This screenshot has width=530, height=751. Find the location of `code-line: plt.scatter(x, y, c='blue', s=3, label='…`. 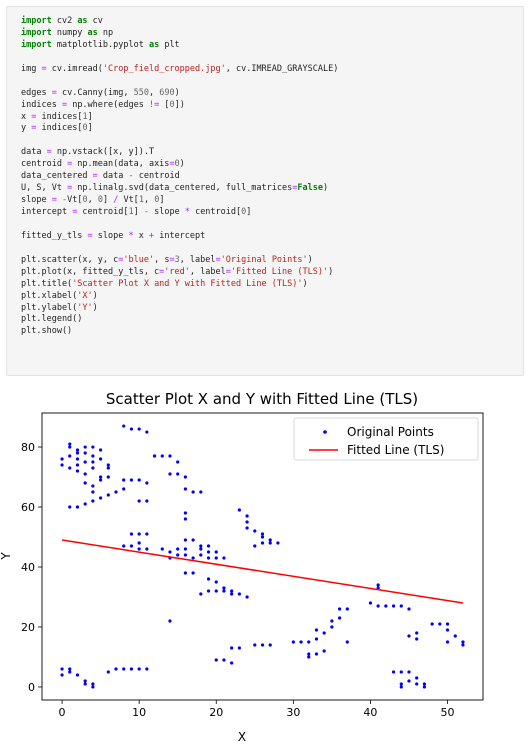

code-line: plt.scatter(x, y, c='blue', s=3, label='… is located at coordinates (179, 261).